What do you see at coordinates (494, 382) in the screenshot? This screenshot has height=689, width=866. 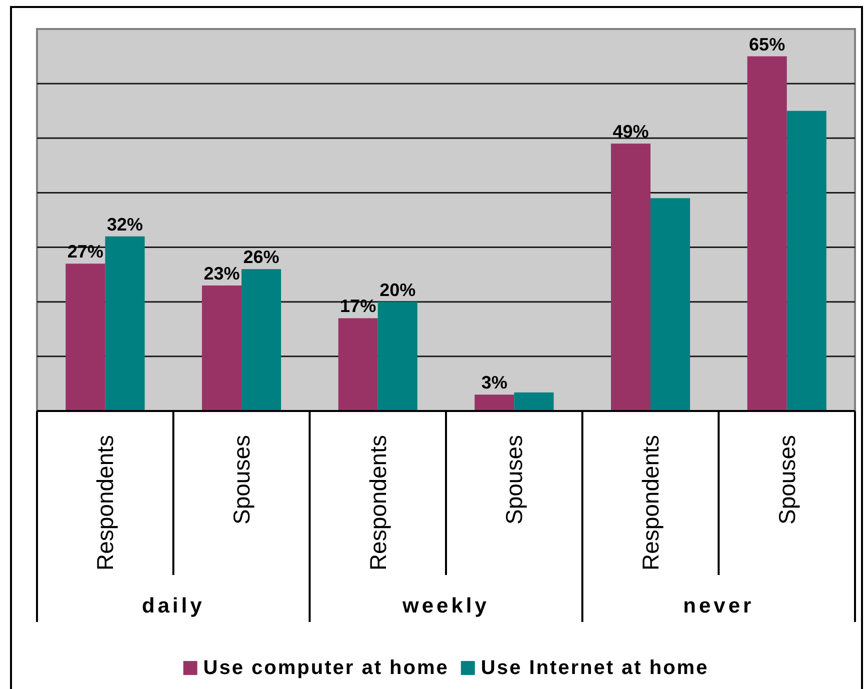 I see `data-label: 3%` at bounding box center [494, 382].